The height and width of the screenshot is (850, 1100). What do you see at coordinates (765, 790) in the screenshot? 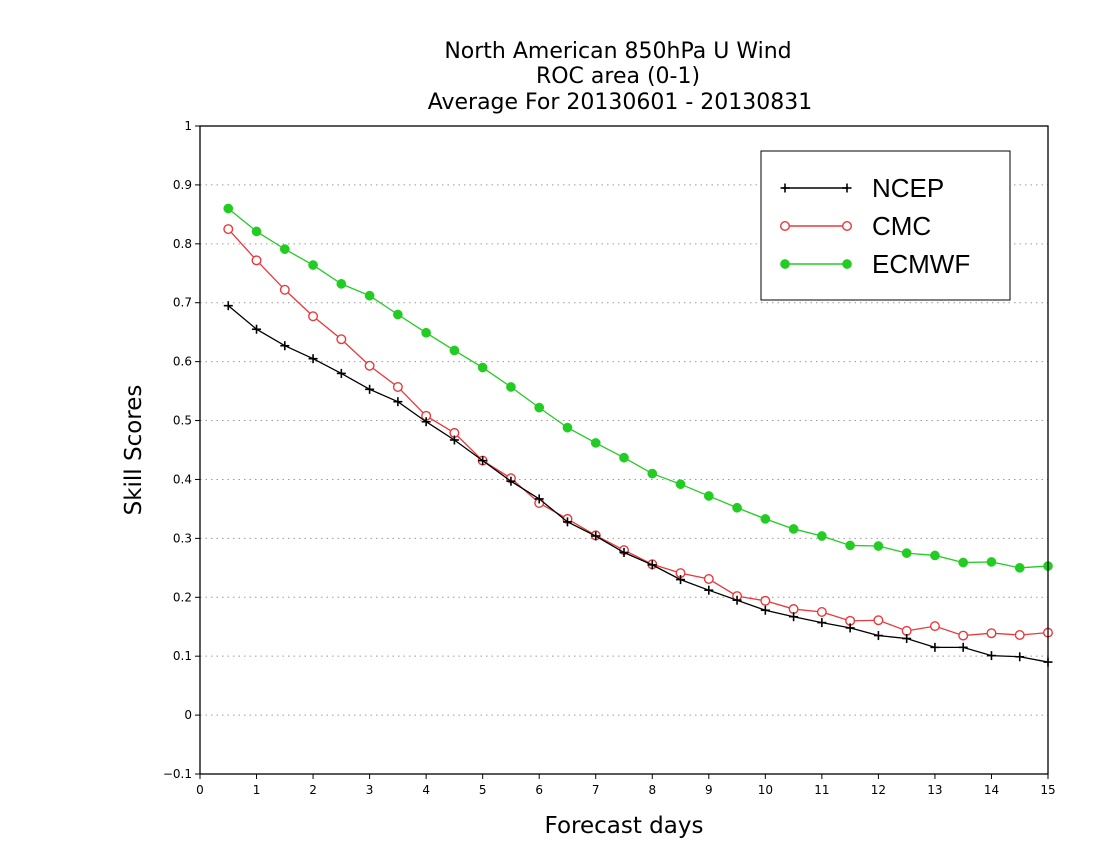
I see `x-tick-label: 10` at bounding box center [765, 790].